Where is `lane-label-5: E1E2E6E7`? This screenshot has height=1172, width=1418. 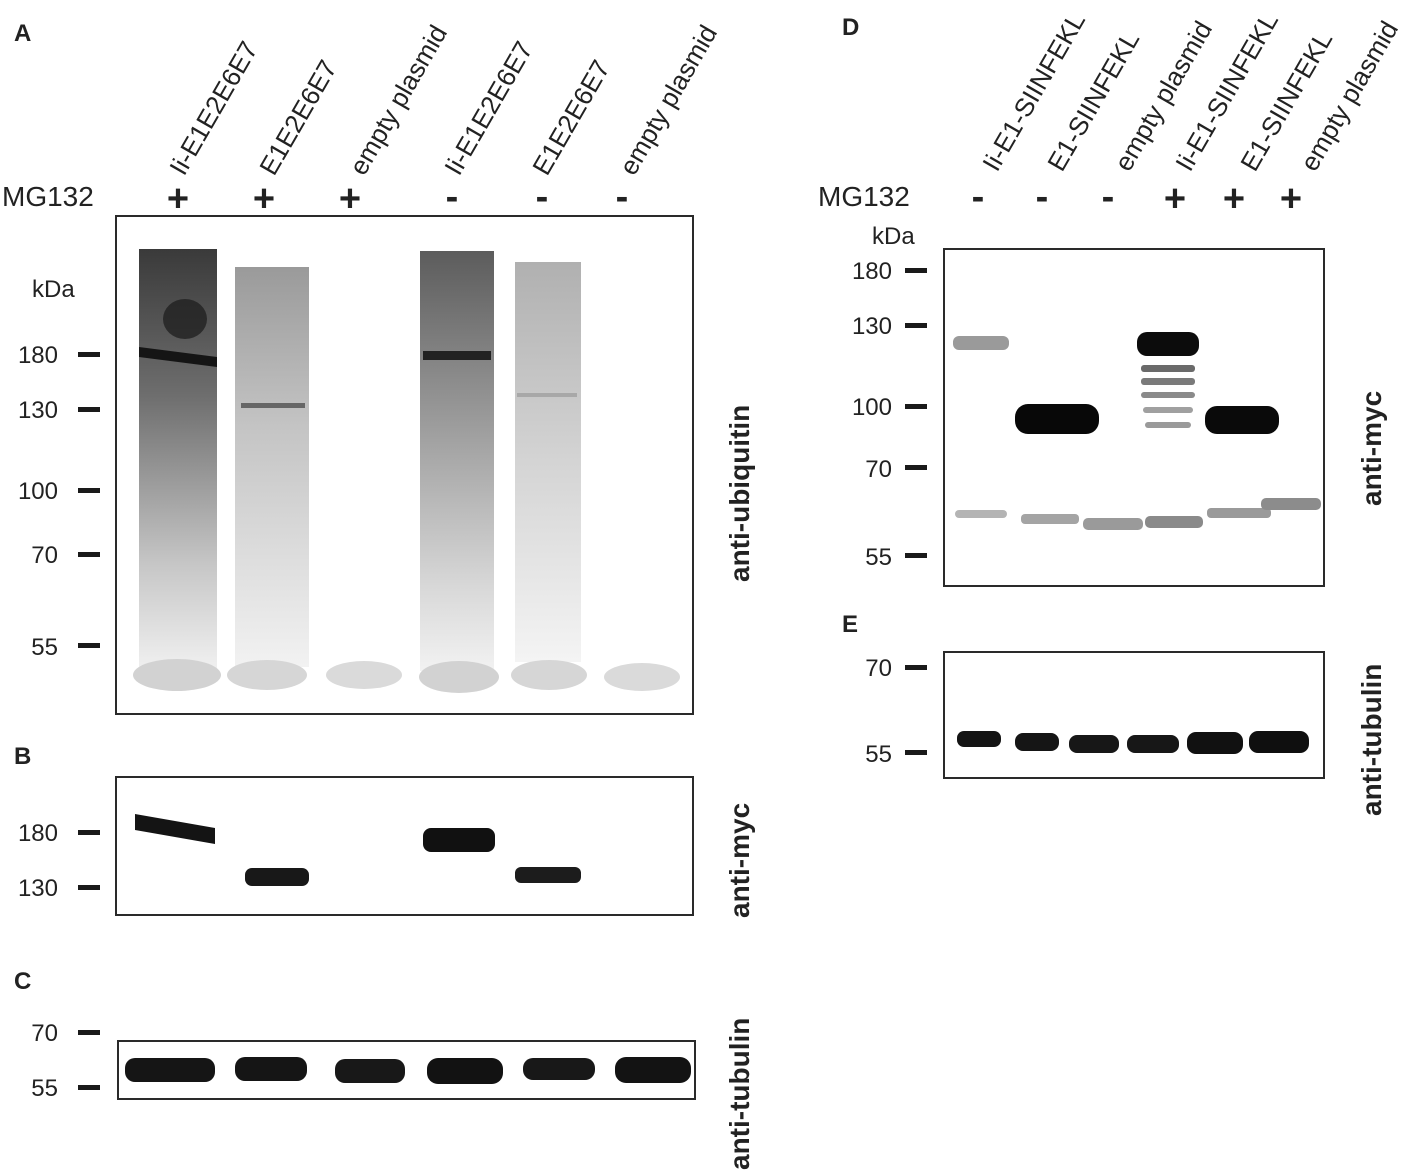 lane-label-5: E1E2E6E7 is located at coordinates (571, 117).